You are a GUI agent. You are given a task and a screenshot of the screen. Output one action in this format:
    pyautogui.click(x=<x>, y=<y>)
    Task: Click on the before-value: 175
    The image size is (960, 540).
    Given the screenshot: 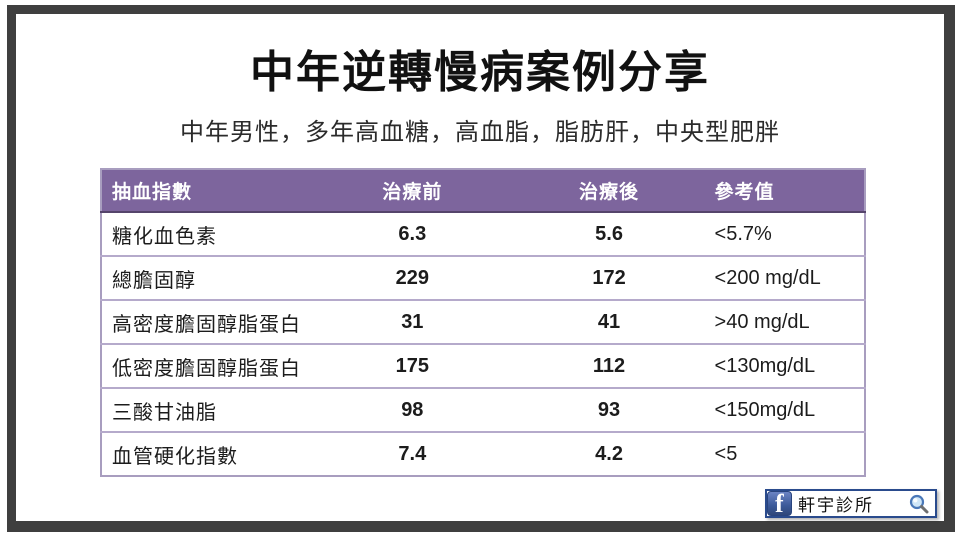 What is the action you would take?
    pyautogui.click(x=412, y=366)
    